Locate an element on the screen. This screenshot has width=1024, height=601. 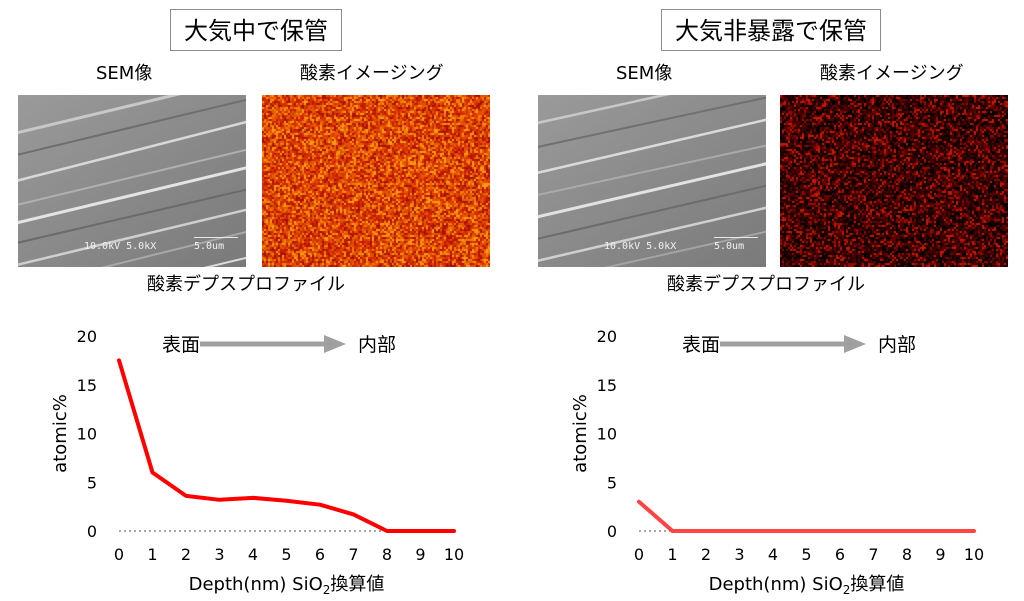
condition-title: 大気中で保管 is located at coordinates (256, 30).